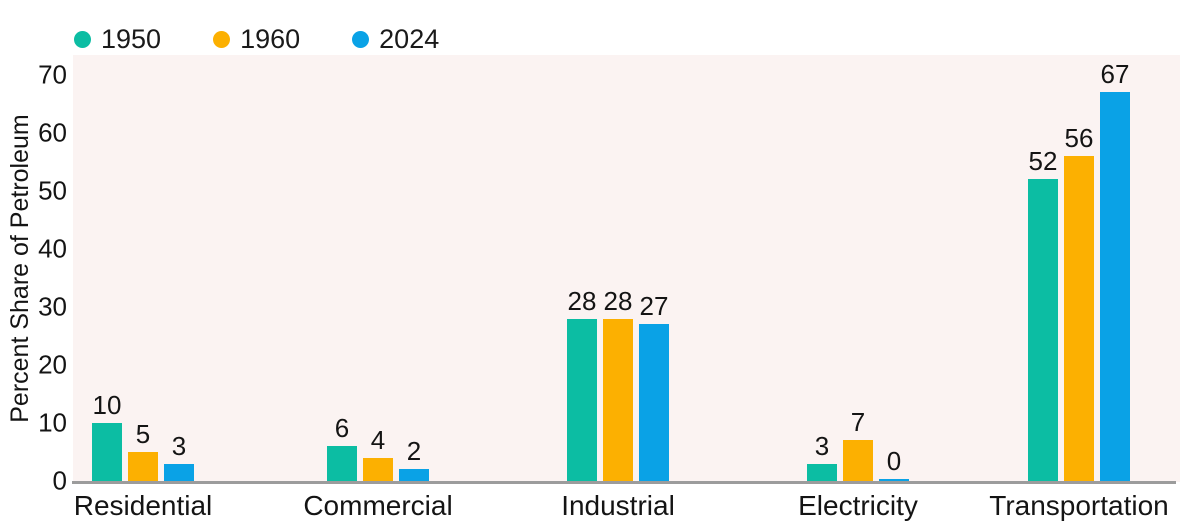 Image resolution: width=1180 pixels, height=527 pixels. Describe the element at coordinates (1115, 286) in the screenshot. I see `bar-transportation-2024` at that location.